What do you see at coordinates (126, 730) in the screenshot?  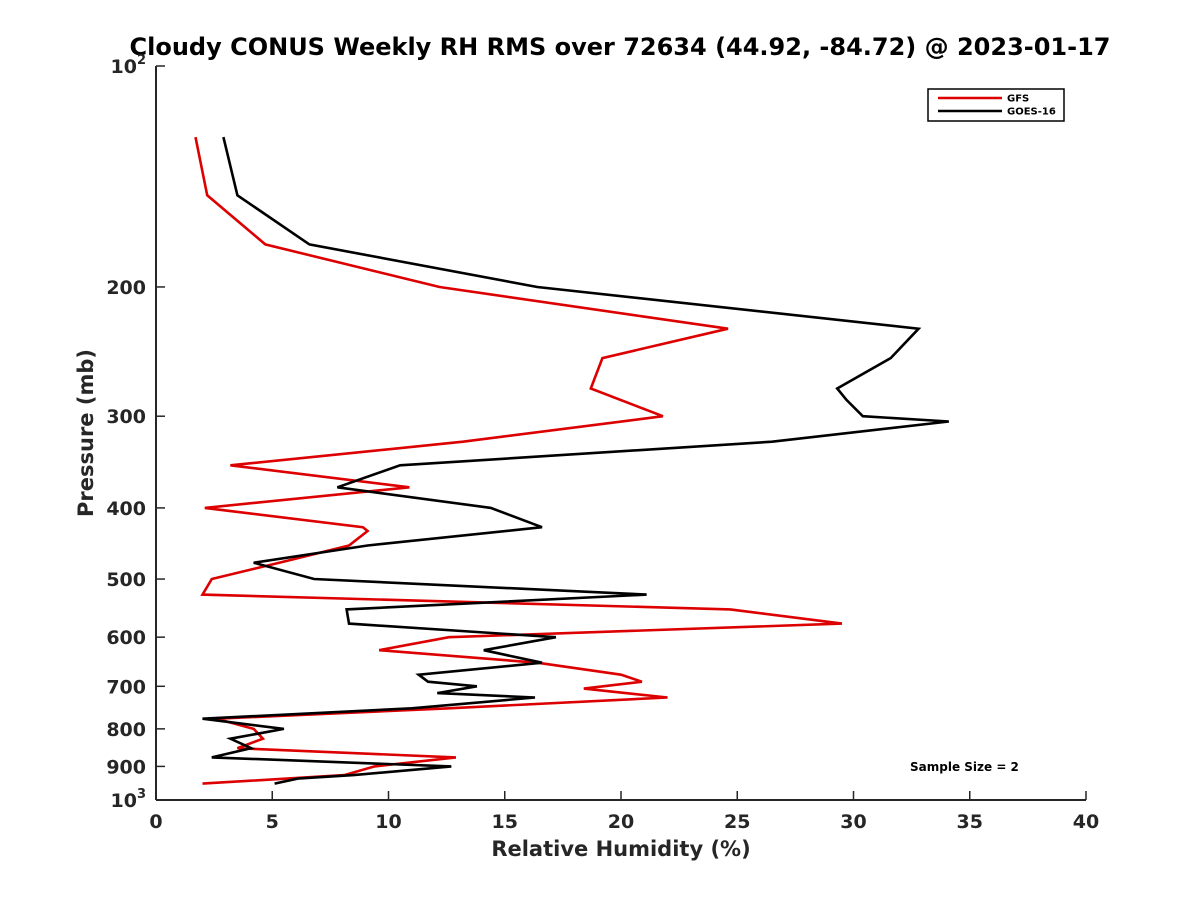 I see `y-tick-label: 800` at bounding box center [126, 730].